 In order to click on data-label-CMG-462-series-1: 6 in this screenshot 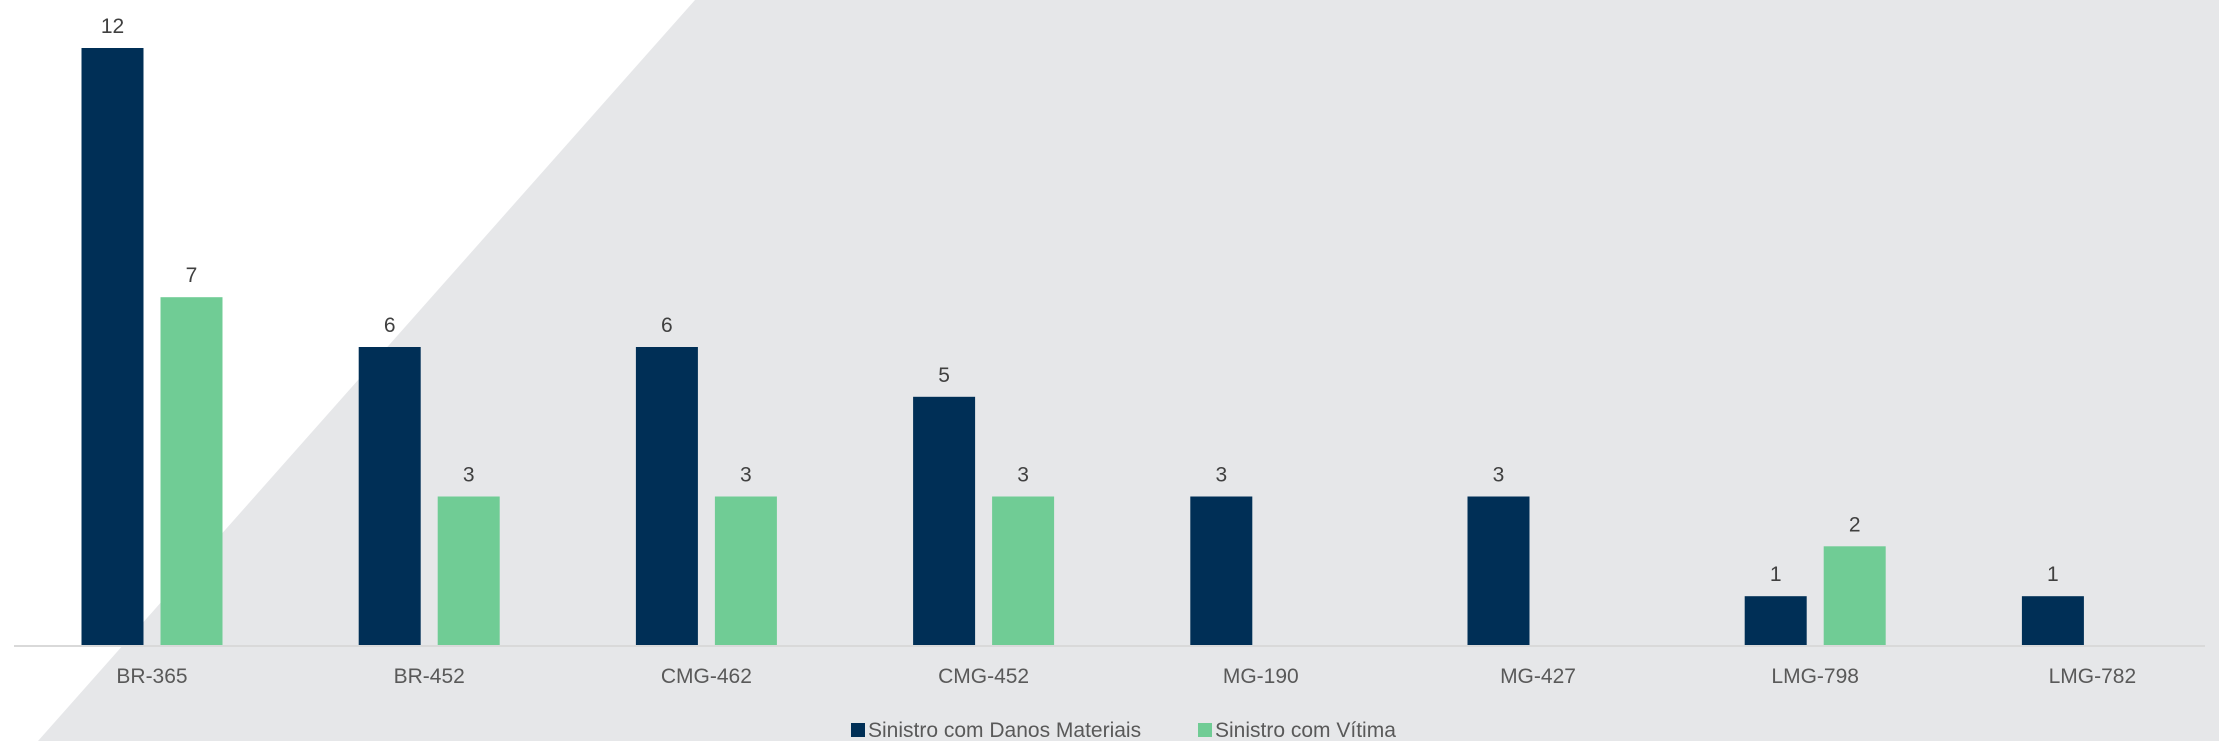, I will do `click(667, 325)`.